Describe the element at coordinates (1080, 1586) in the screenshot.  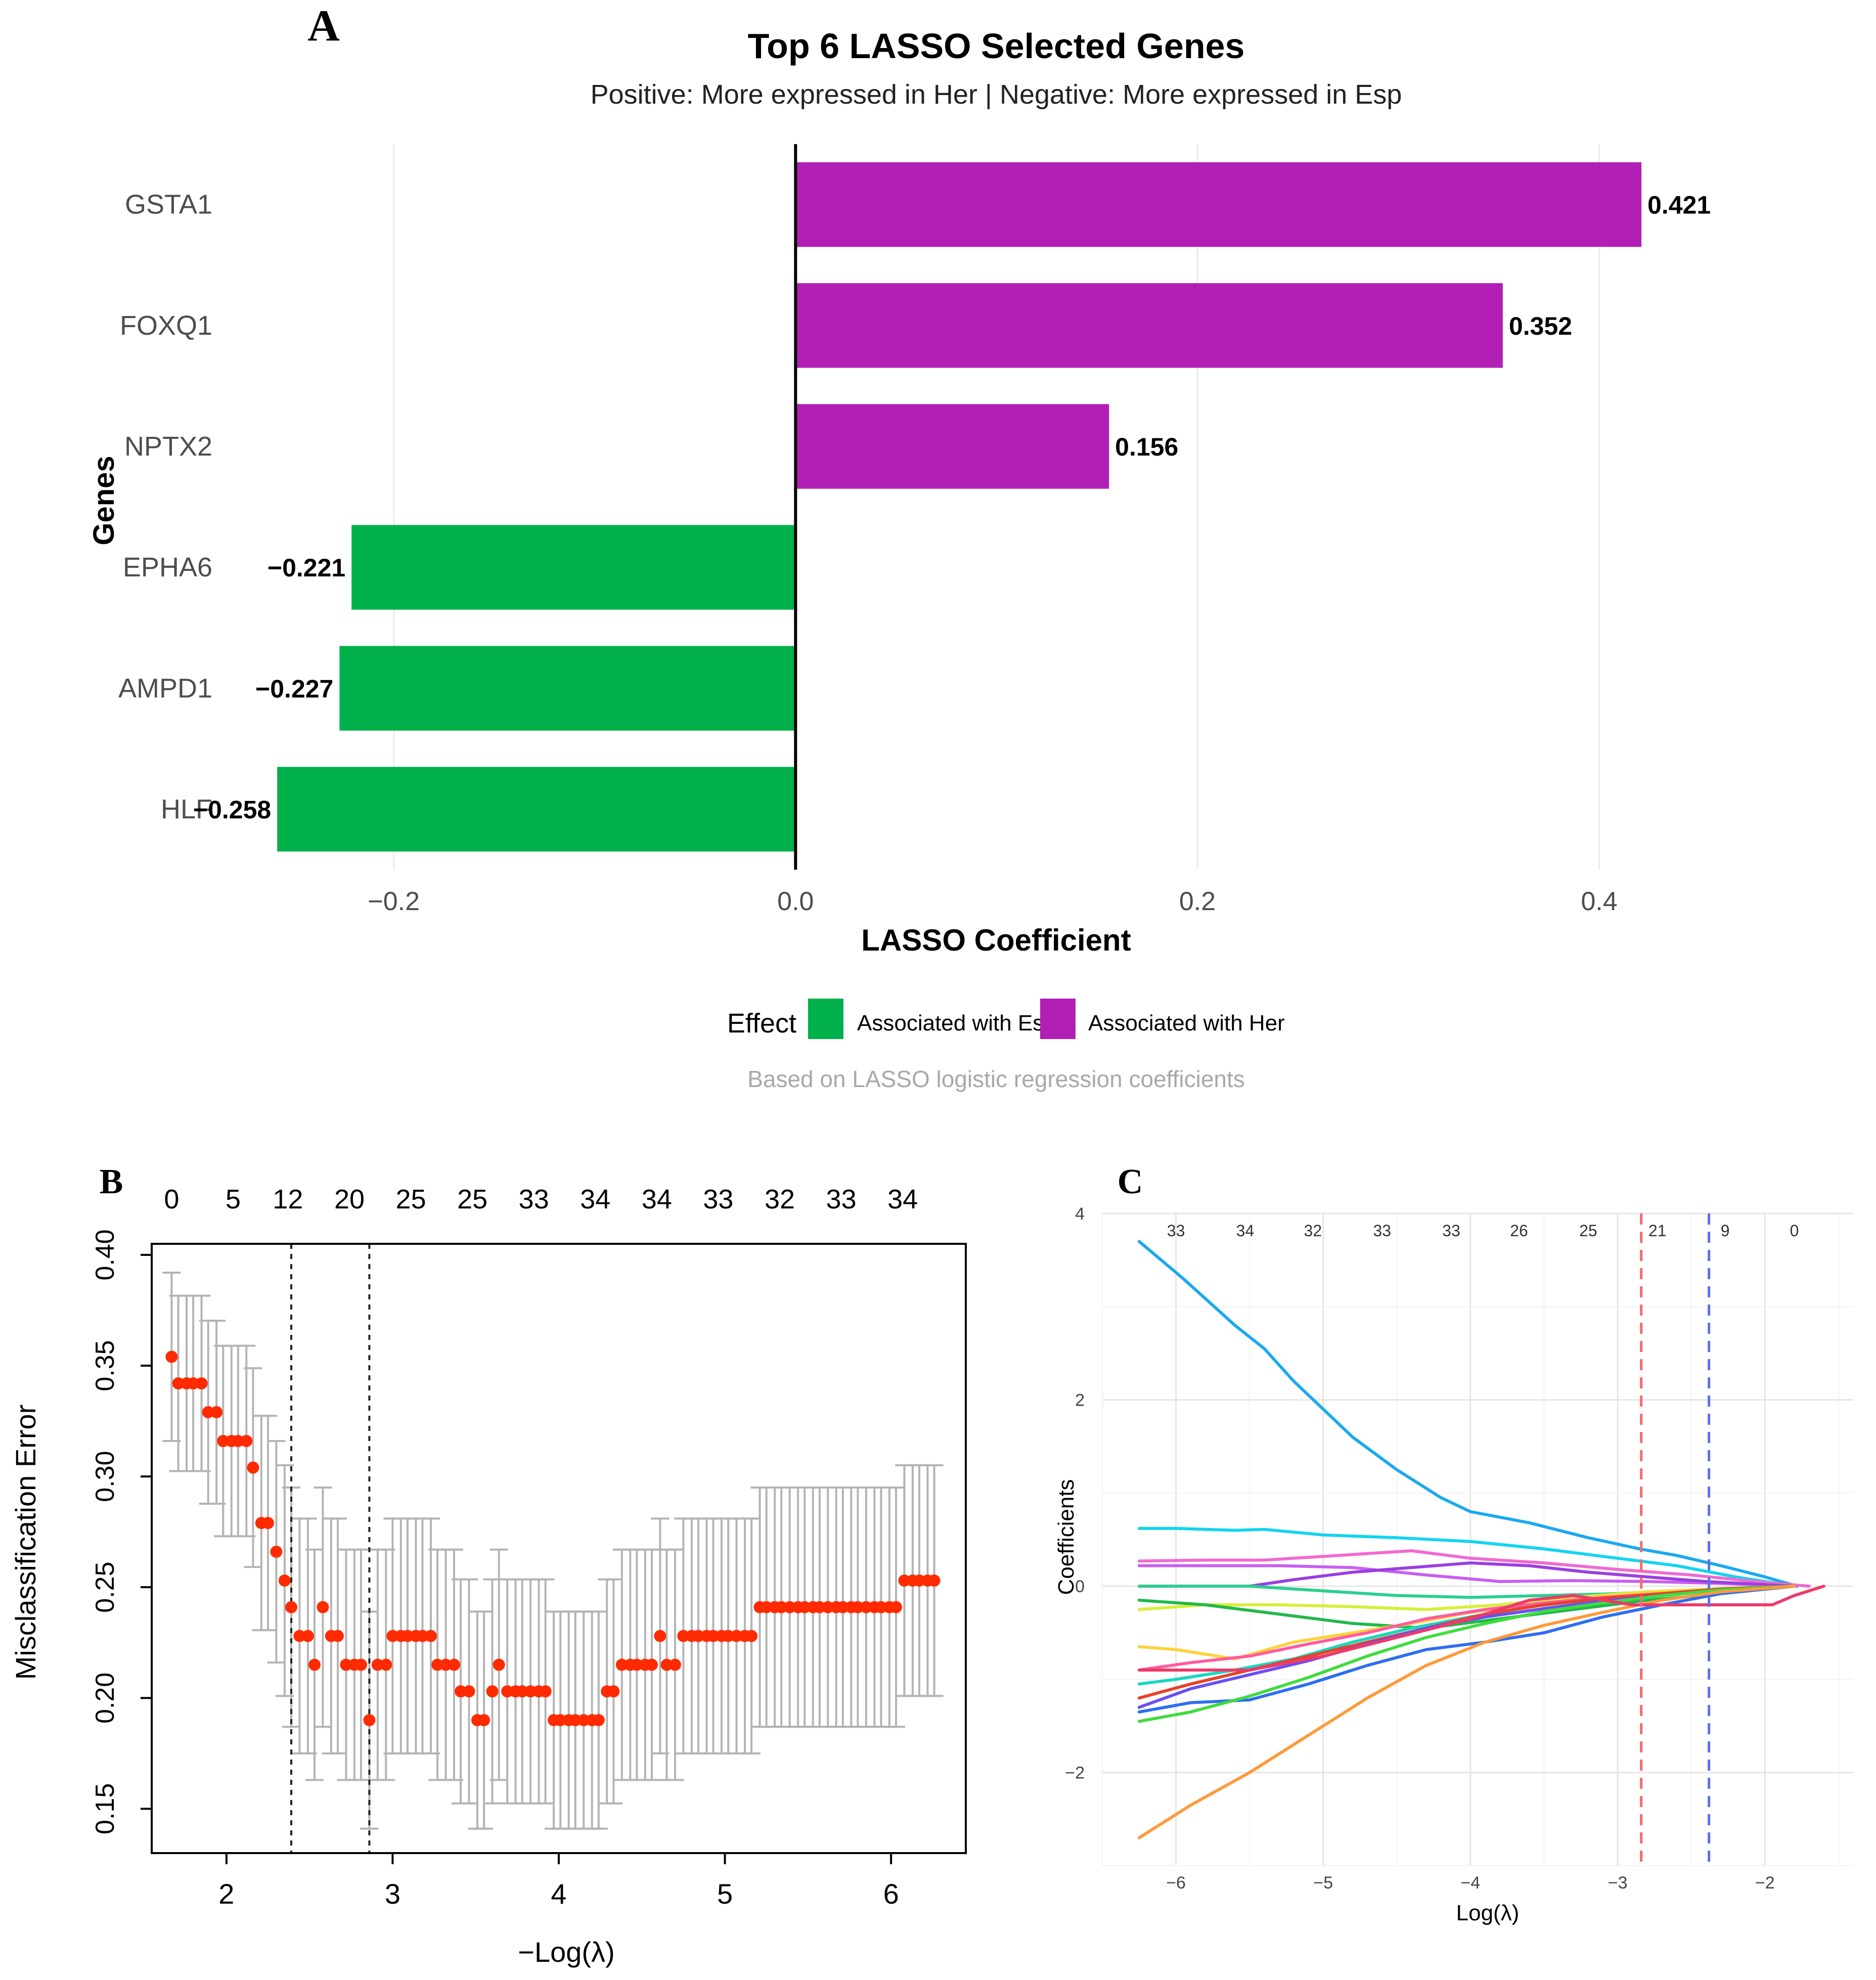
I see `y-tick-label: 0` at that location.